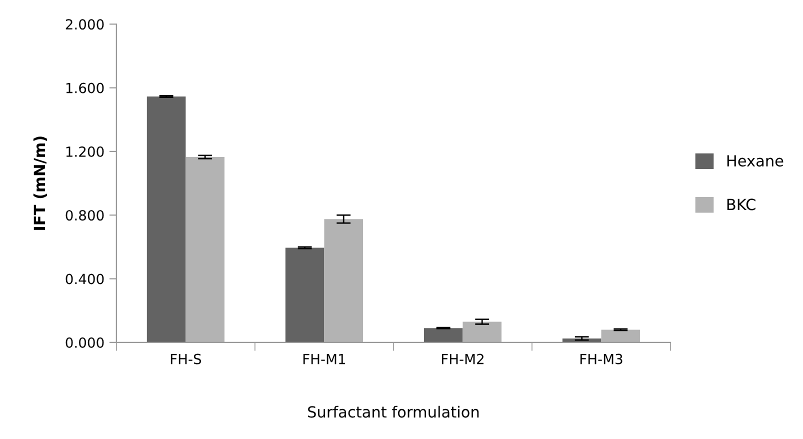 This screenshot has height=439, width=803. I want to click on legend-label: Hexane, so click(755, 161).